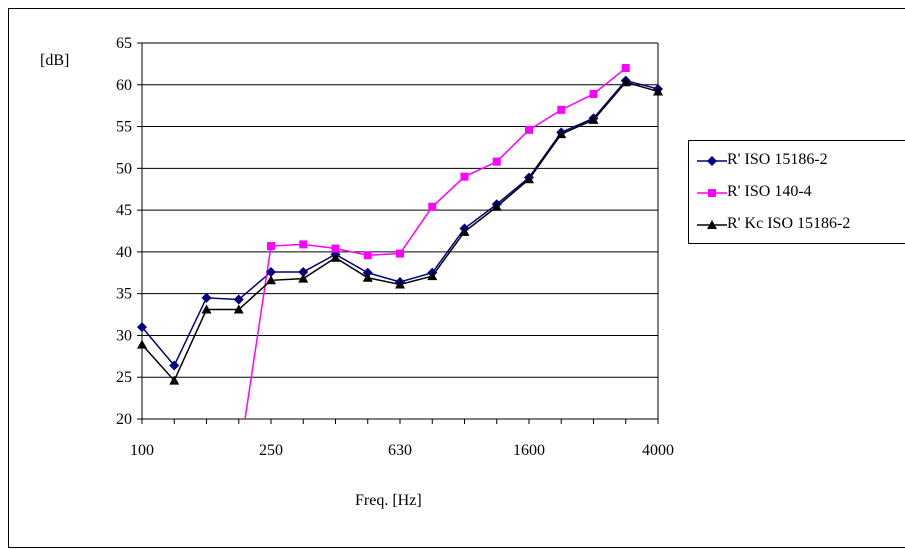  Describe the element at coordinates (529, 450) in the screenshot. I see `x-tick-label: 1600` at that location.